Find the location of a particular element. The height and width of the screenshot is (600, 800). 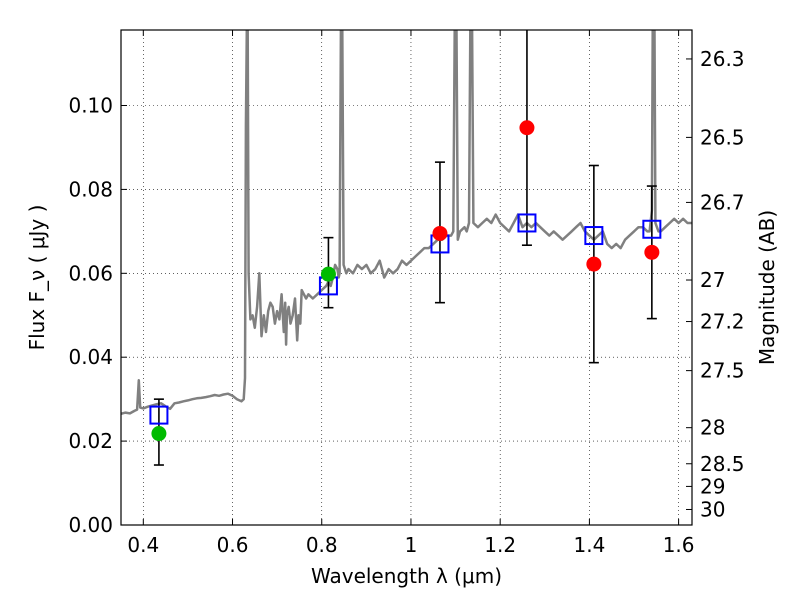

right-tick-label: 28 is located at coordinates (712, 428).